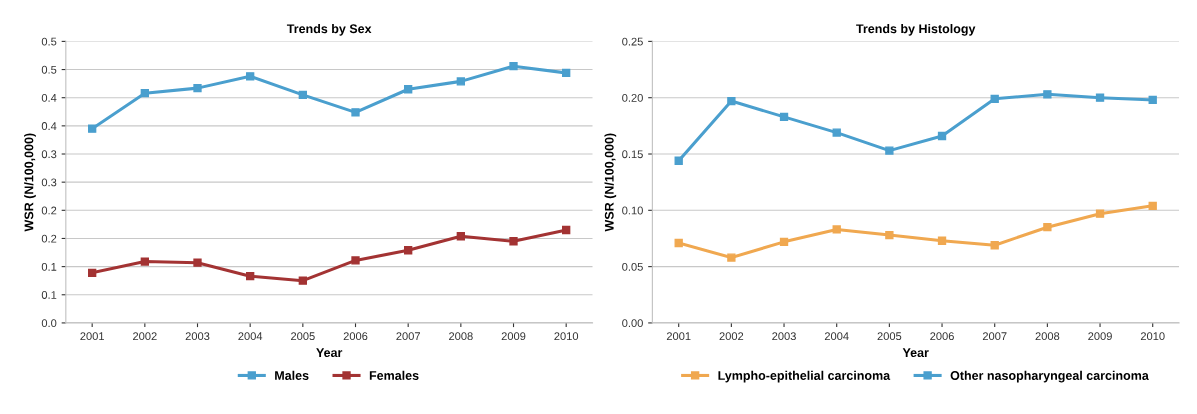 The image size is (1197, 414). Describe the element at coordinates (632, 266) in the screenshot. I see `y-tick-label: 0.05` at that location.